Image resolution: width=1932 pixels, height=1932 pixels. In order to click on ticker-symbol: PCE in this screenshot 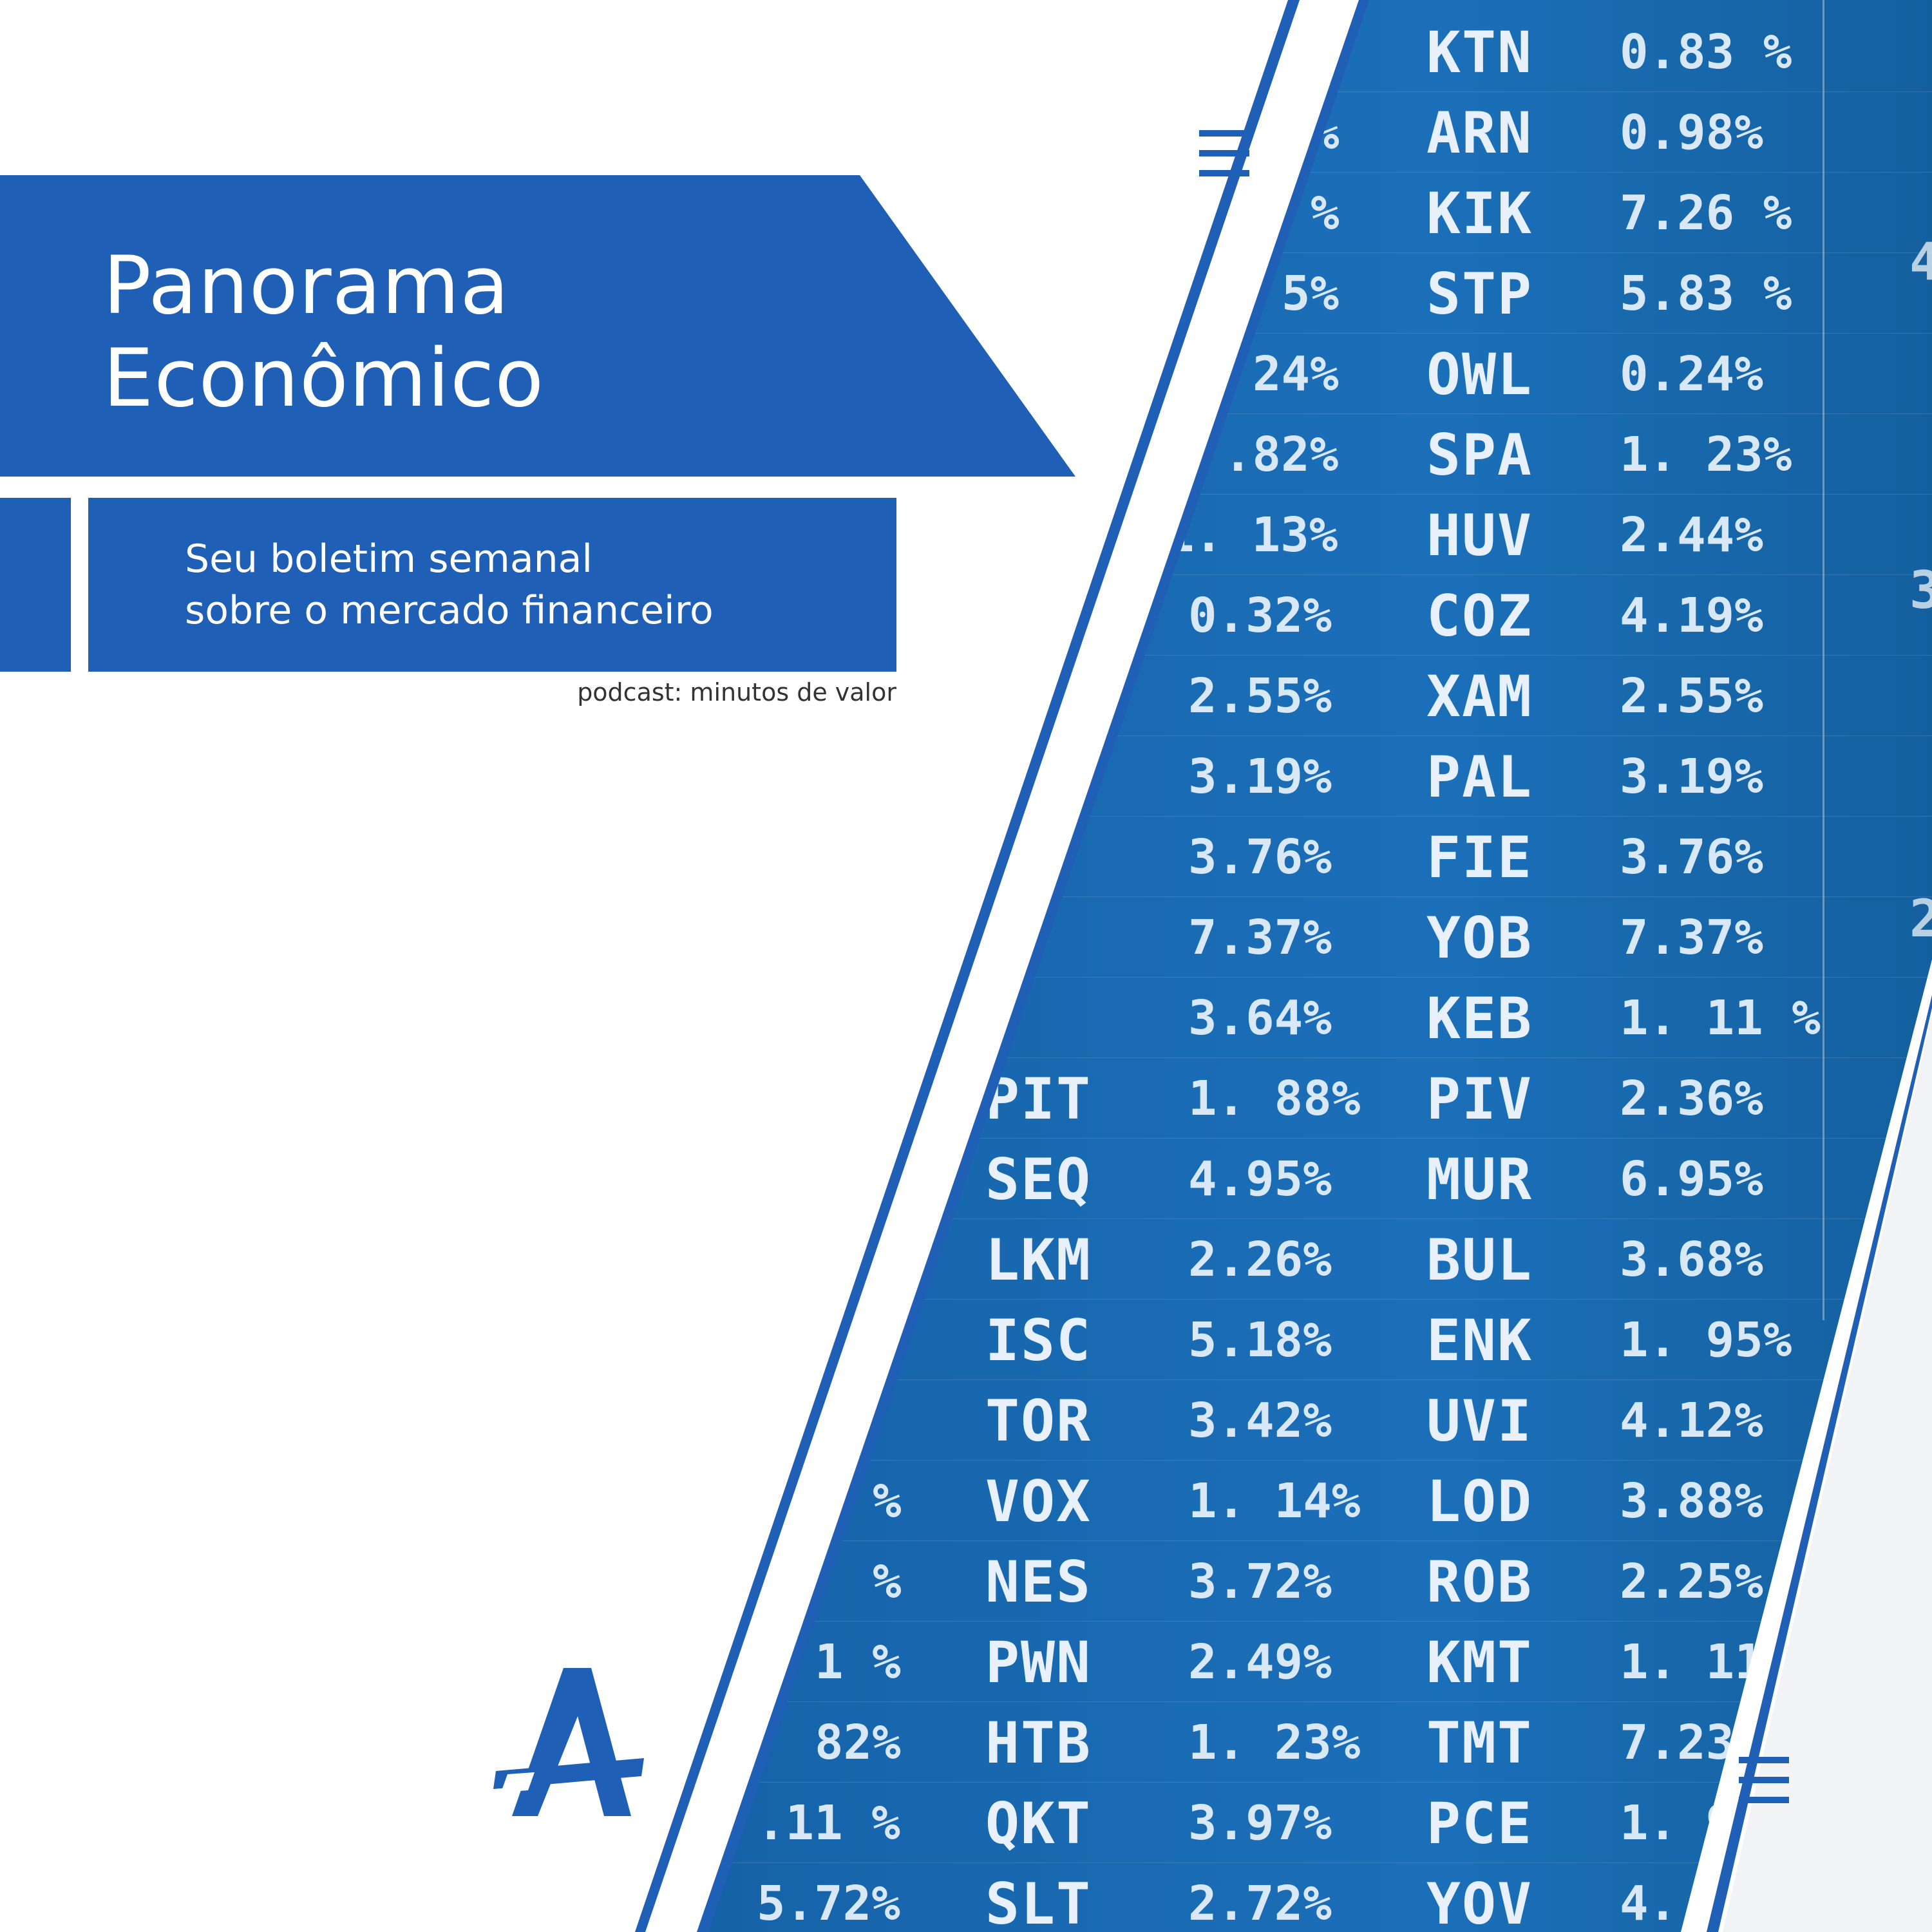, I will do `click(1479, 1824)`.